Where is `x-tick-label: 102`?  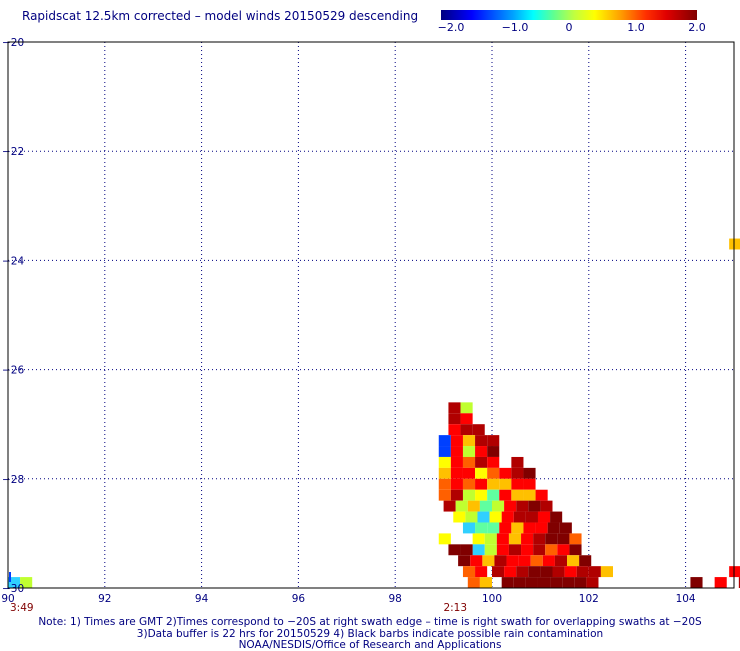
x-tick-label: 102 is located at coordinates (589, 599).